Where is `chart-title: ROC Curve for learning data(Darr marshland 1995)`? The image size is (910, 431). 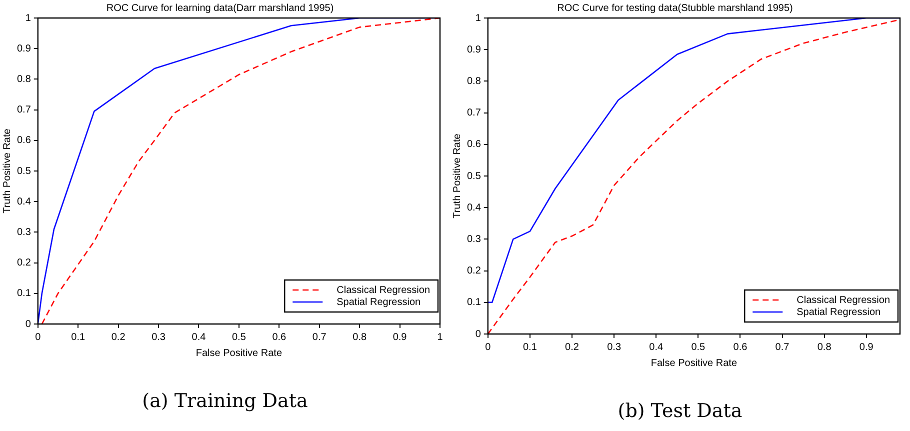 chart-title: ROC Curve for learning data(Darr marshland 1995) is located at coordinates (220, 8).